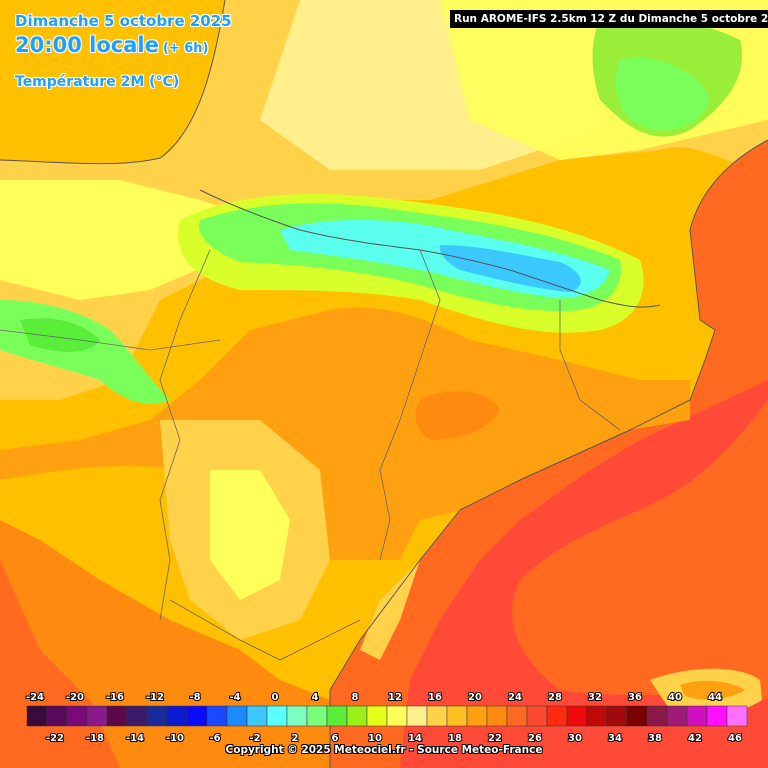 Image resolution: width=768 pixels, height=768 pixels. I want to click on pyrenees-peak-cyan, so click(510, 268).